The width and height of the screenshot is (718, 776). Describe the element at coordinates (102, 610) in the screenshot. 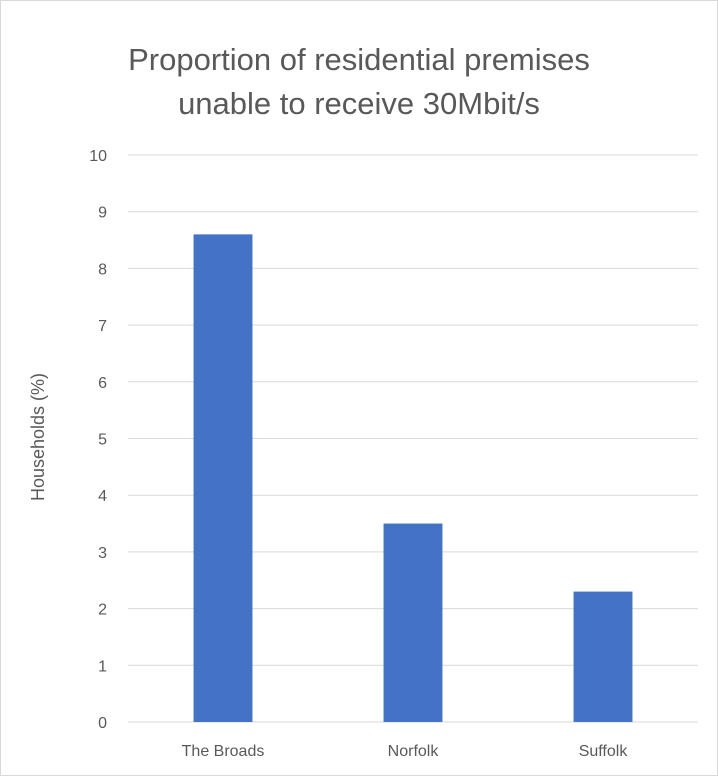

I see `y-tick-label: 2` at that location.